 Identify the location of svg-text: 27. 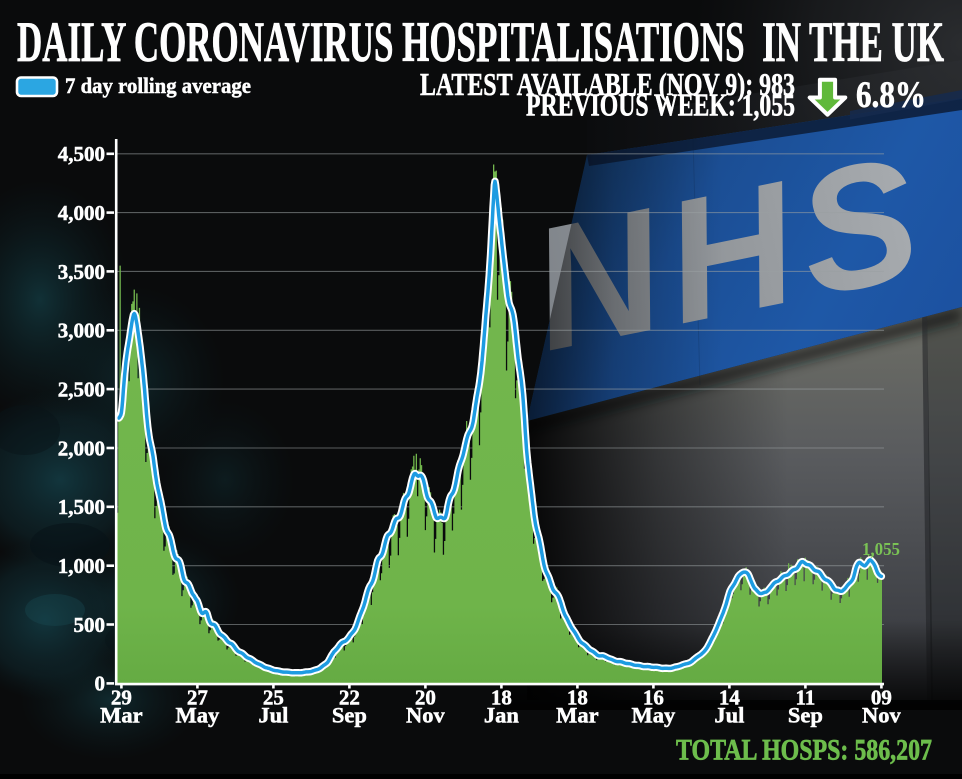
(197, 698).